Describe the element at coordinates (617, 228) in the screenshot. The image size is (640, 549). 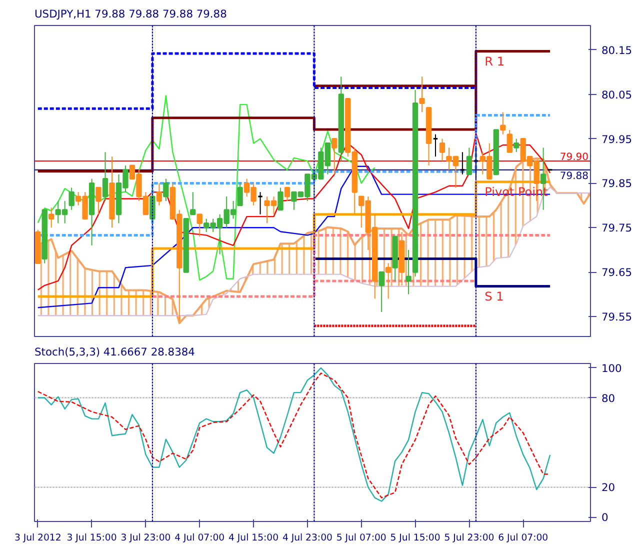
I see `y-tick-label: 79.75` at that location.